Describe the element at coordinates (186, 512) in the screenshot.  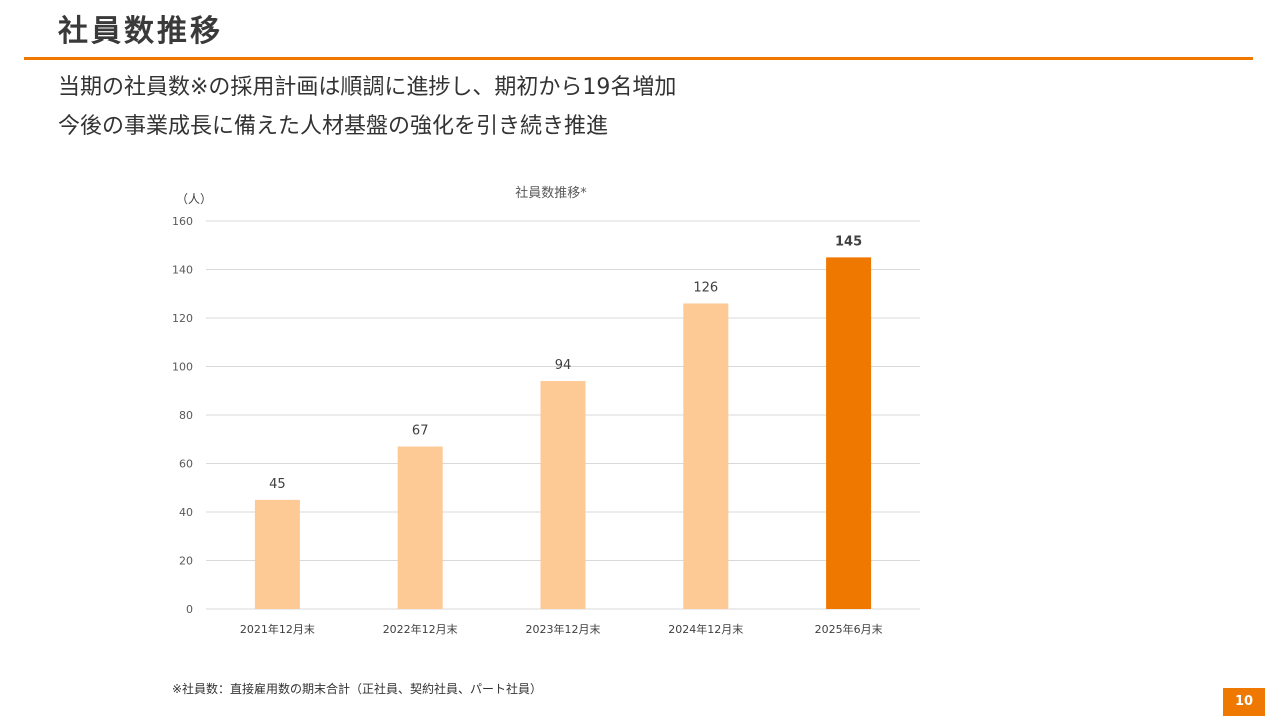
I see `y-tick-label: 40` at that location.